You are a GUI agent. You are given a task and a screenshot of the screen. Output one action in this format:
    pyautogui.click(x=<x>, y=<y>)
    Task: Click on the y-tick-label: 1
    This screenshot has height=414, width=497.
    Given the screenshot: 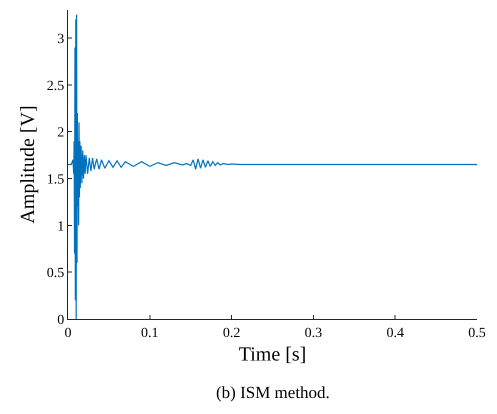 What is the action you would take?
    pyautogui.click(x=60, y=226)
    